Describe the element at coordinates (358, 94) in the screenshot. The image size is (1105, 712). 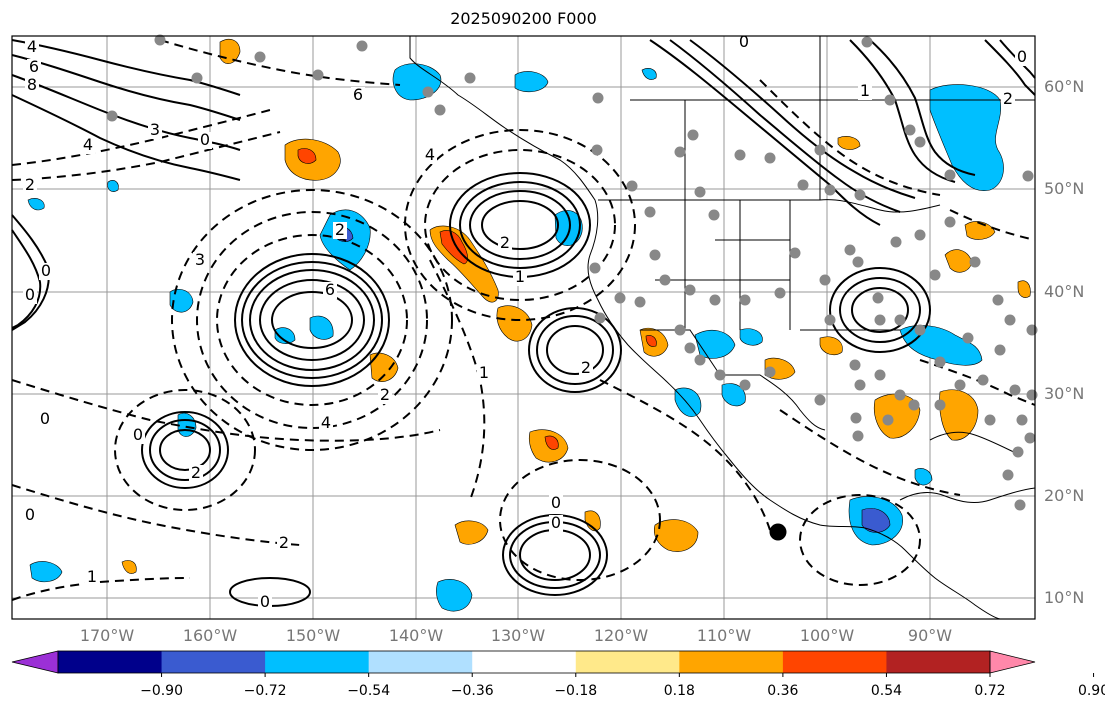
I see `contour-label: 6` at that location.